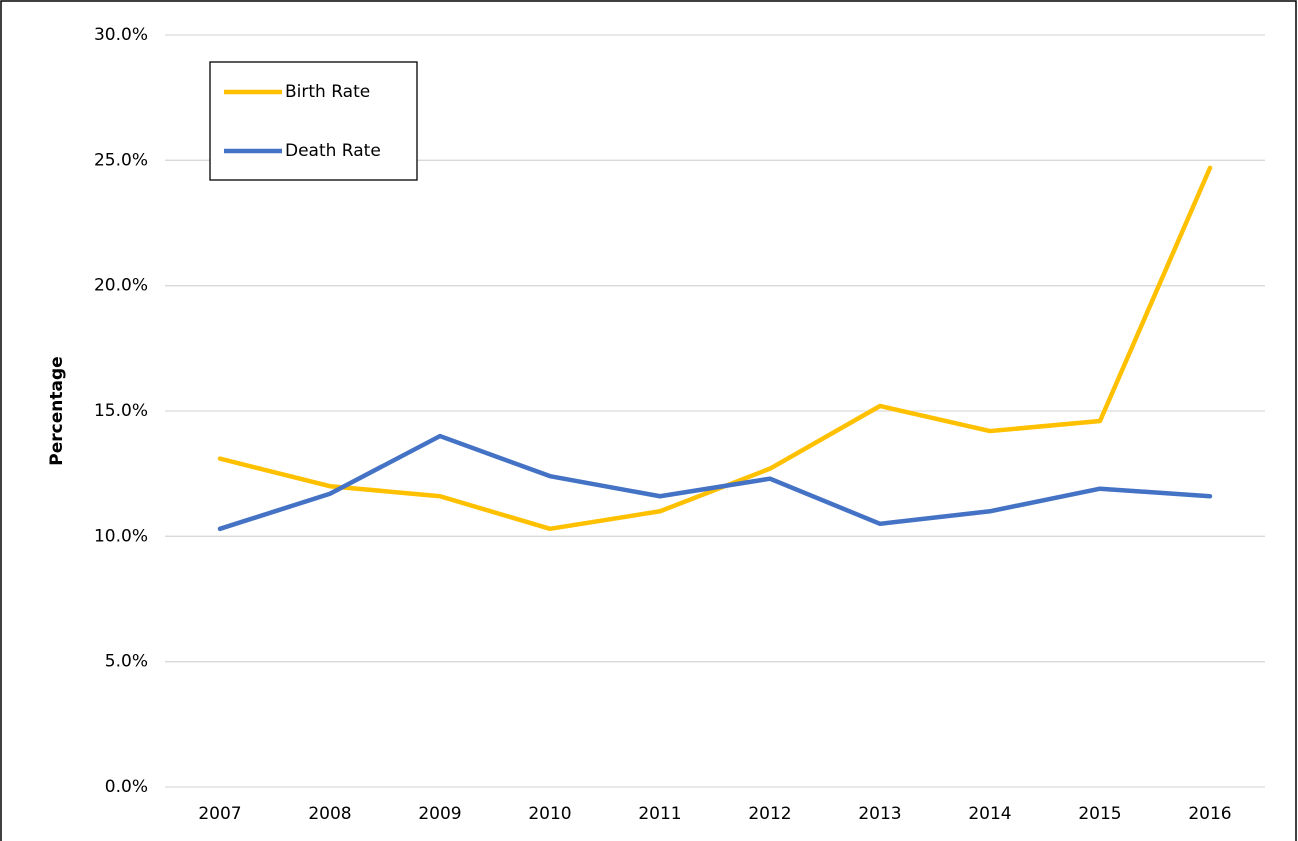 This screenshot has height=841, width=1298. What do you see at coordinates (121, 286) in the screenshot?
I see `y-tick-label: 20.0%` at bounding box center [121, 286].